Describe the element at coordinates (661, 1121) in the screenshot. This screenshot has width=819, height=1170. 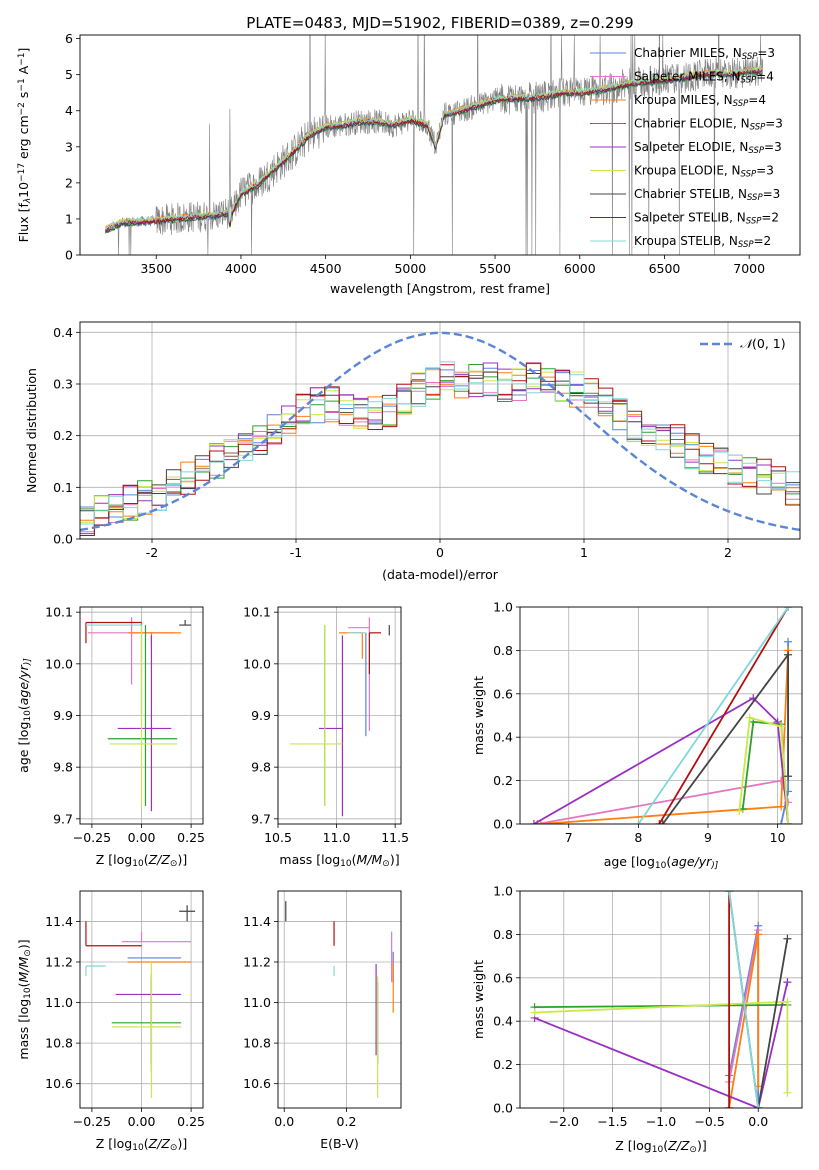
I see `x-tick-label: −1.0` at that location.